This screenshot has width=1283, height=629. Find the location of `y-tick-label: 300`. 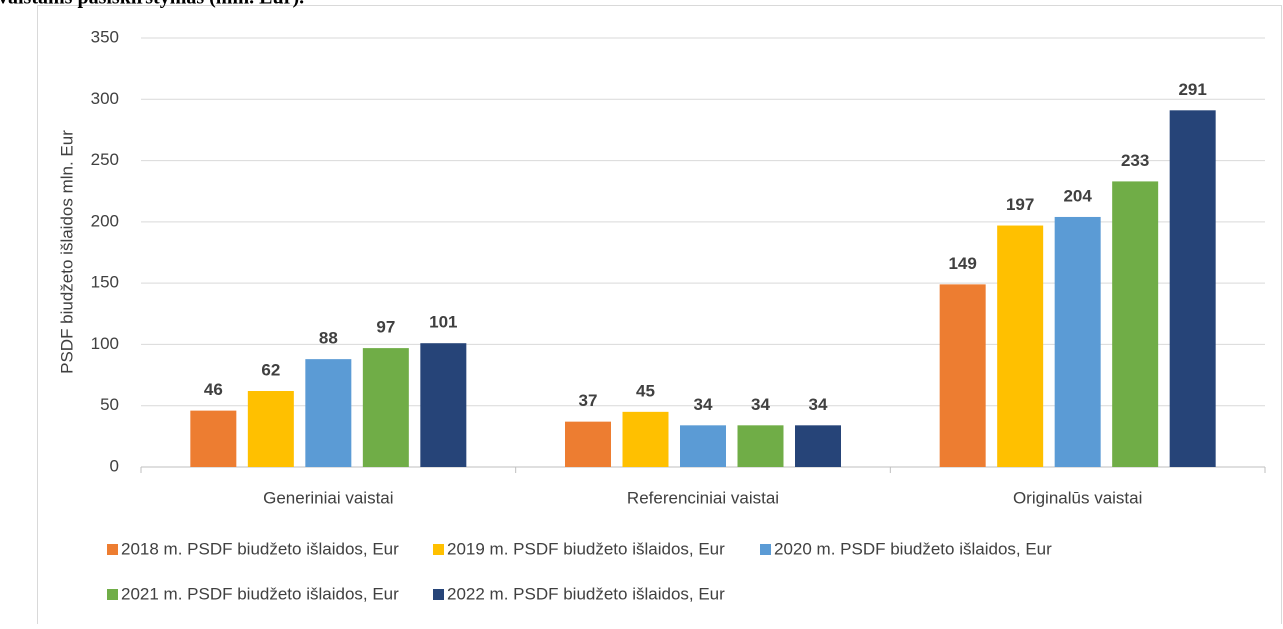

y-tick-label: 300 is located at coordinates (105, 98).